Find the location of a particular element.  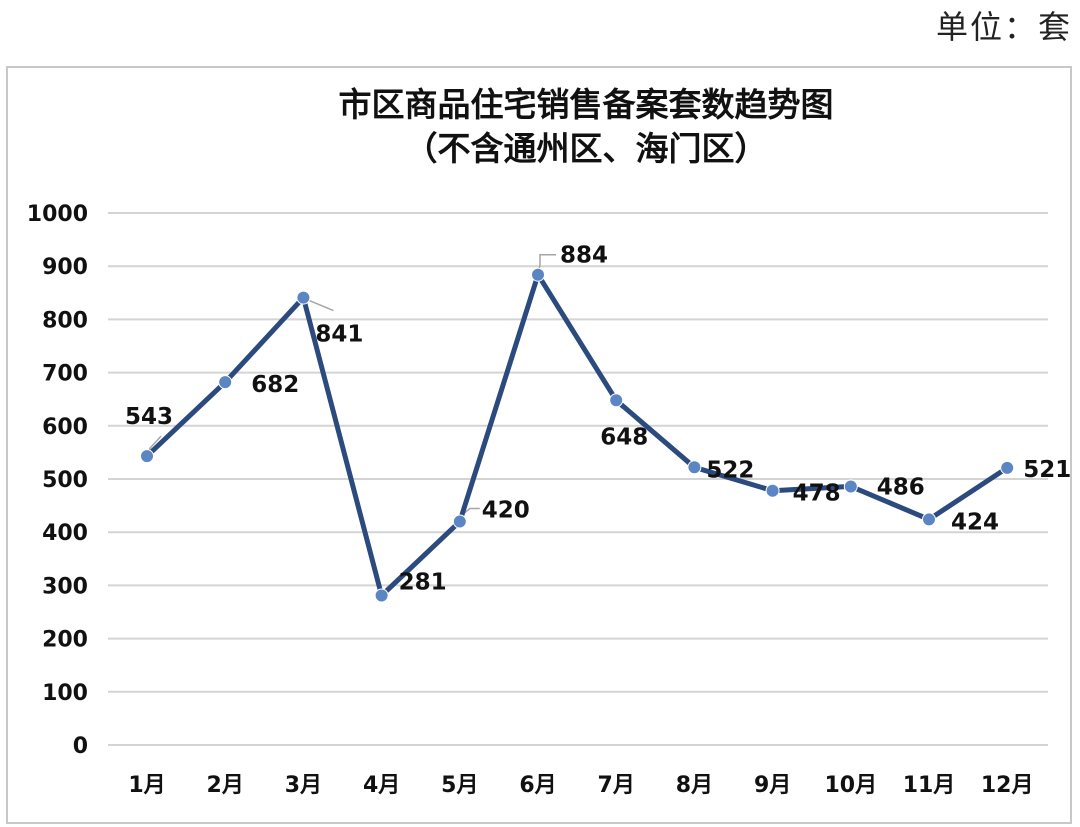

chart-subtitle: （不含通州区、海门区） is located at coordinates (586, 148).